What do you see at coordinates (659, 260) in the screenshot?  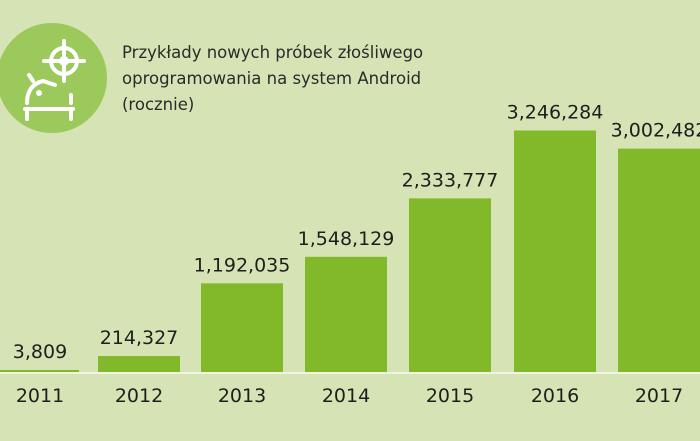 I see `bar-2017` at bounding box center [659, 260].